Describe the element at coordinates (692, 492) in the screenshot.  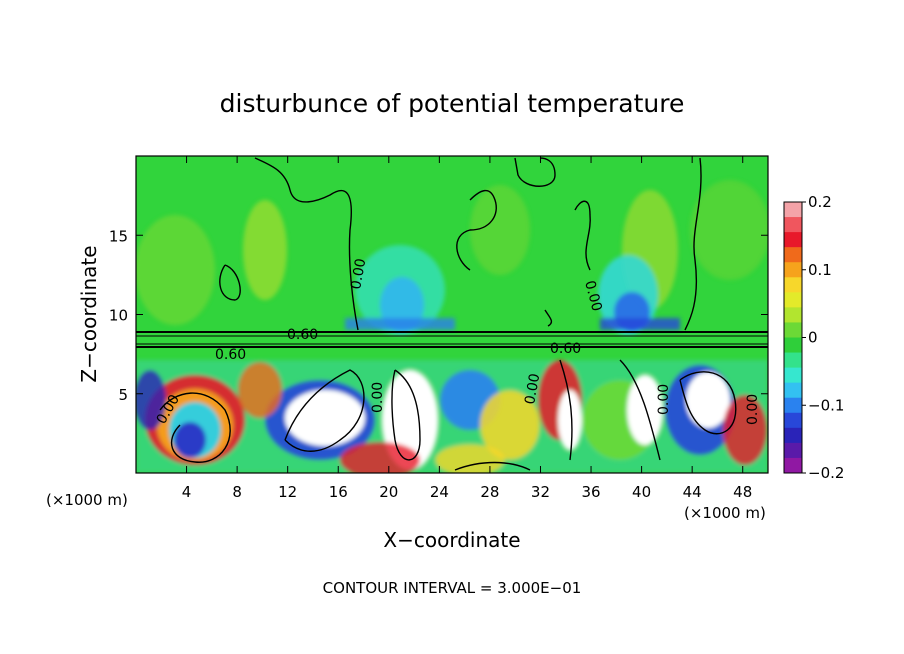
I see `x-tick-label: 44` at that location.